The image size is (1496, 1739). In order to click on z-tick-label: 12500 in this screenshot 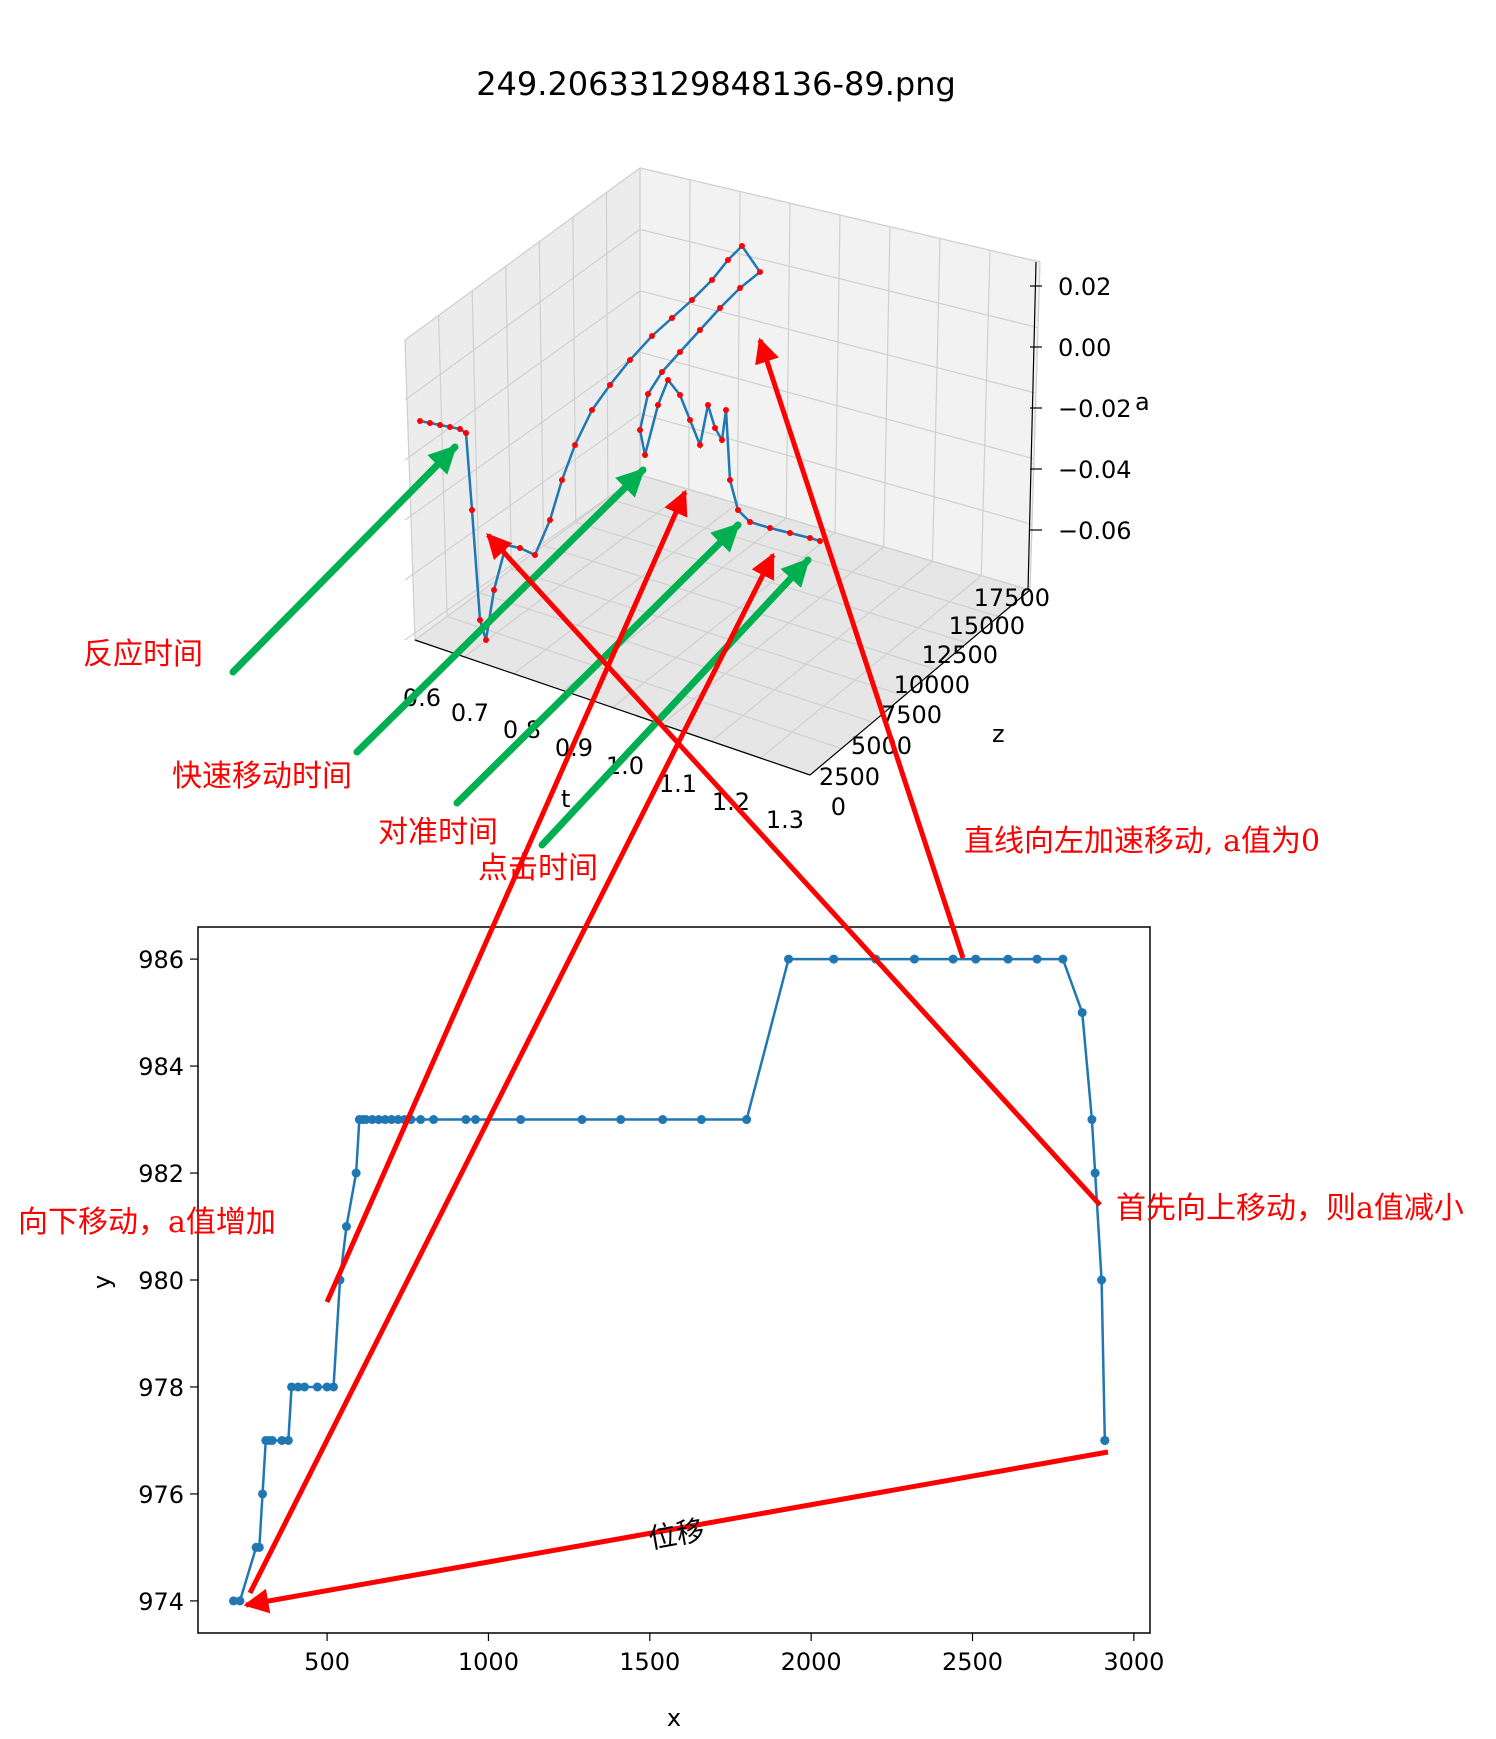, I will do `click(960, 655)`.